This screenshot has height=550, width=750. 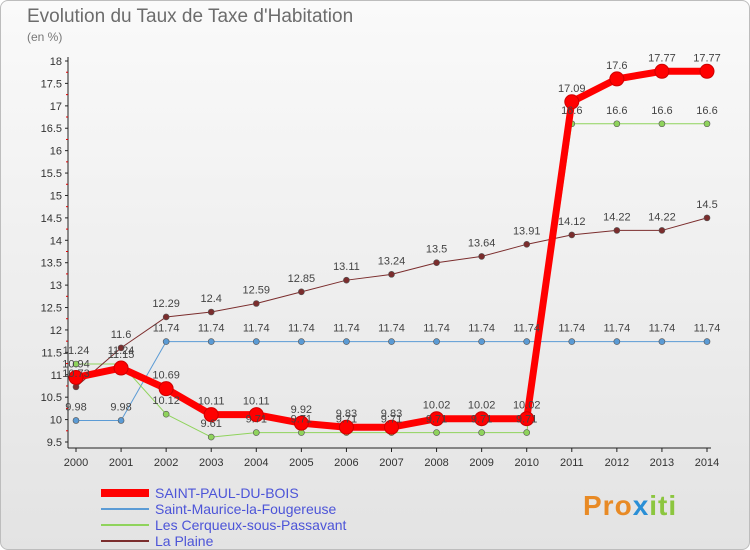 I want to click on data-label: 10.94, so click(x=76, y=364).